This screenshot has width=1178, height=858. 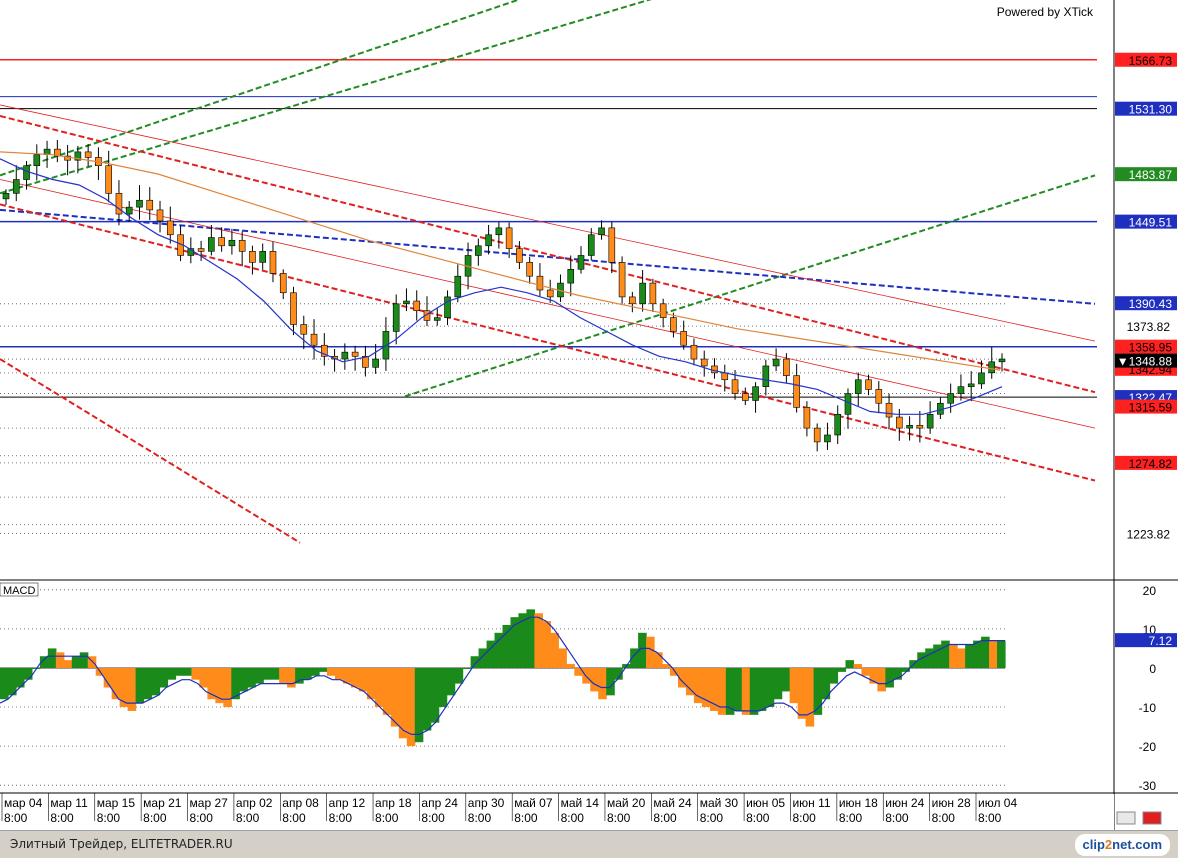 I want to click on date-tick-label: мар 21, so click(x=162, y=803).